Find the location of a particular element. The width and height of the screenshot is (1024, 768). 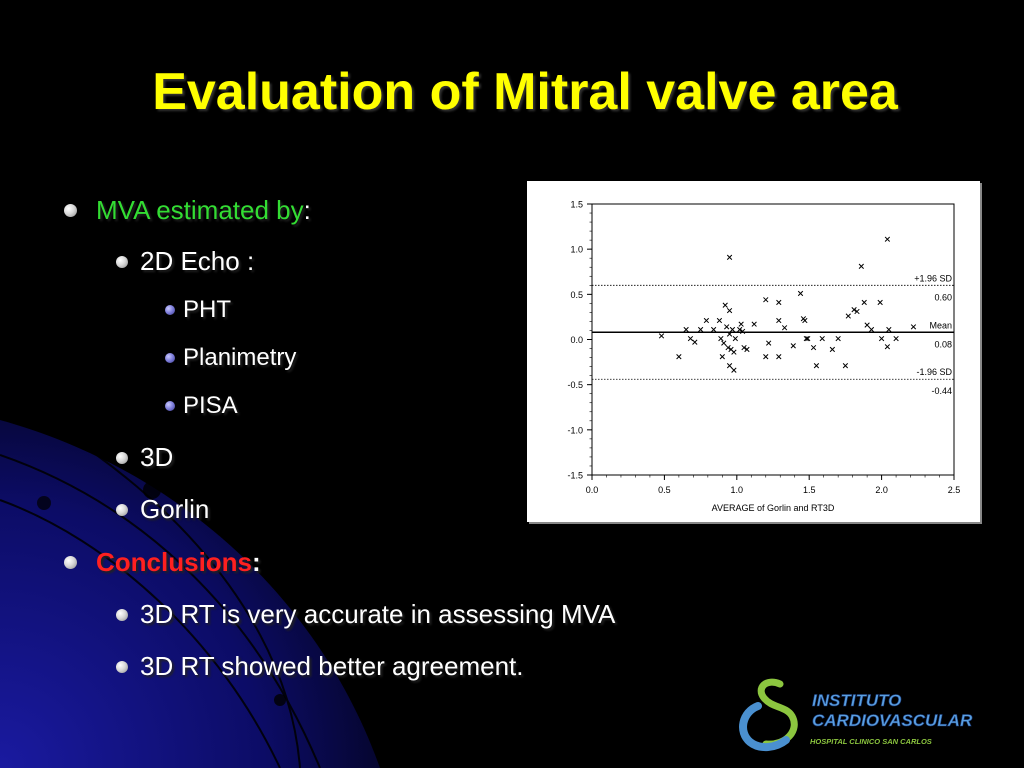

y-tick-label: 0.0 is located at coordinates (576, 340).